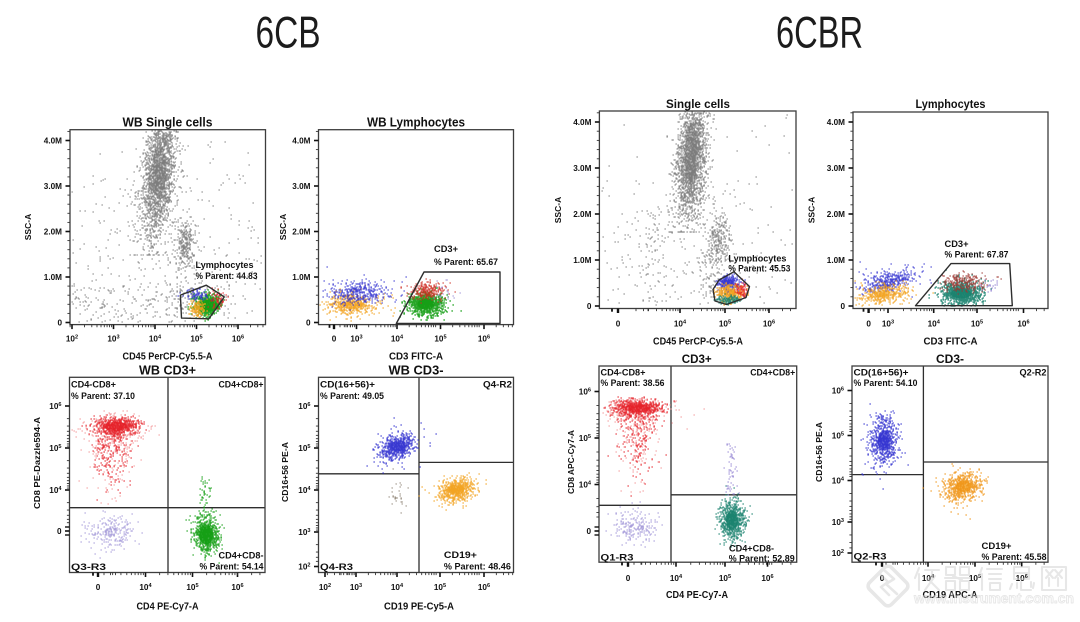 This screenshot has width=1080, height=622. Describe the element at coordinates (232, 567) in the screenshot. I see `svg-text: % Parent: 54.14` at that location.